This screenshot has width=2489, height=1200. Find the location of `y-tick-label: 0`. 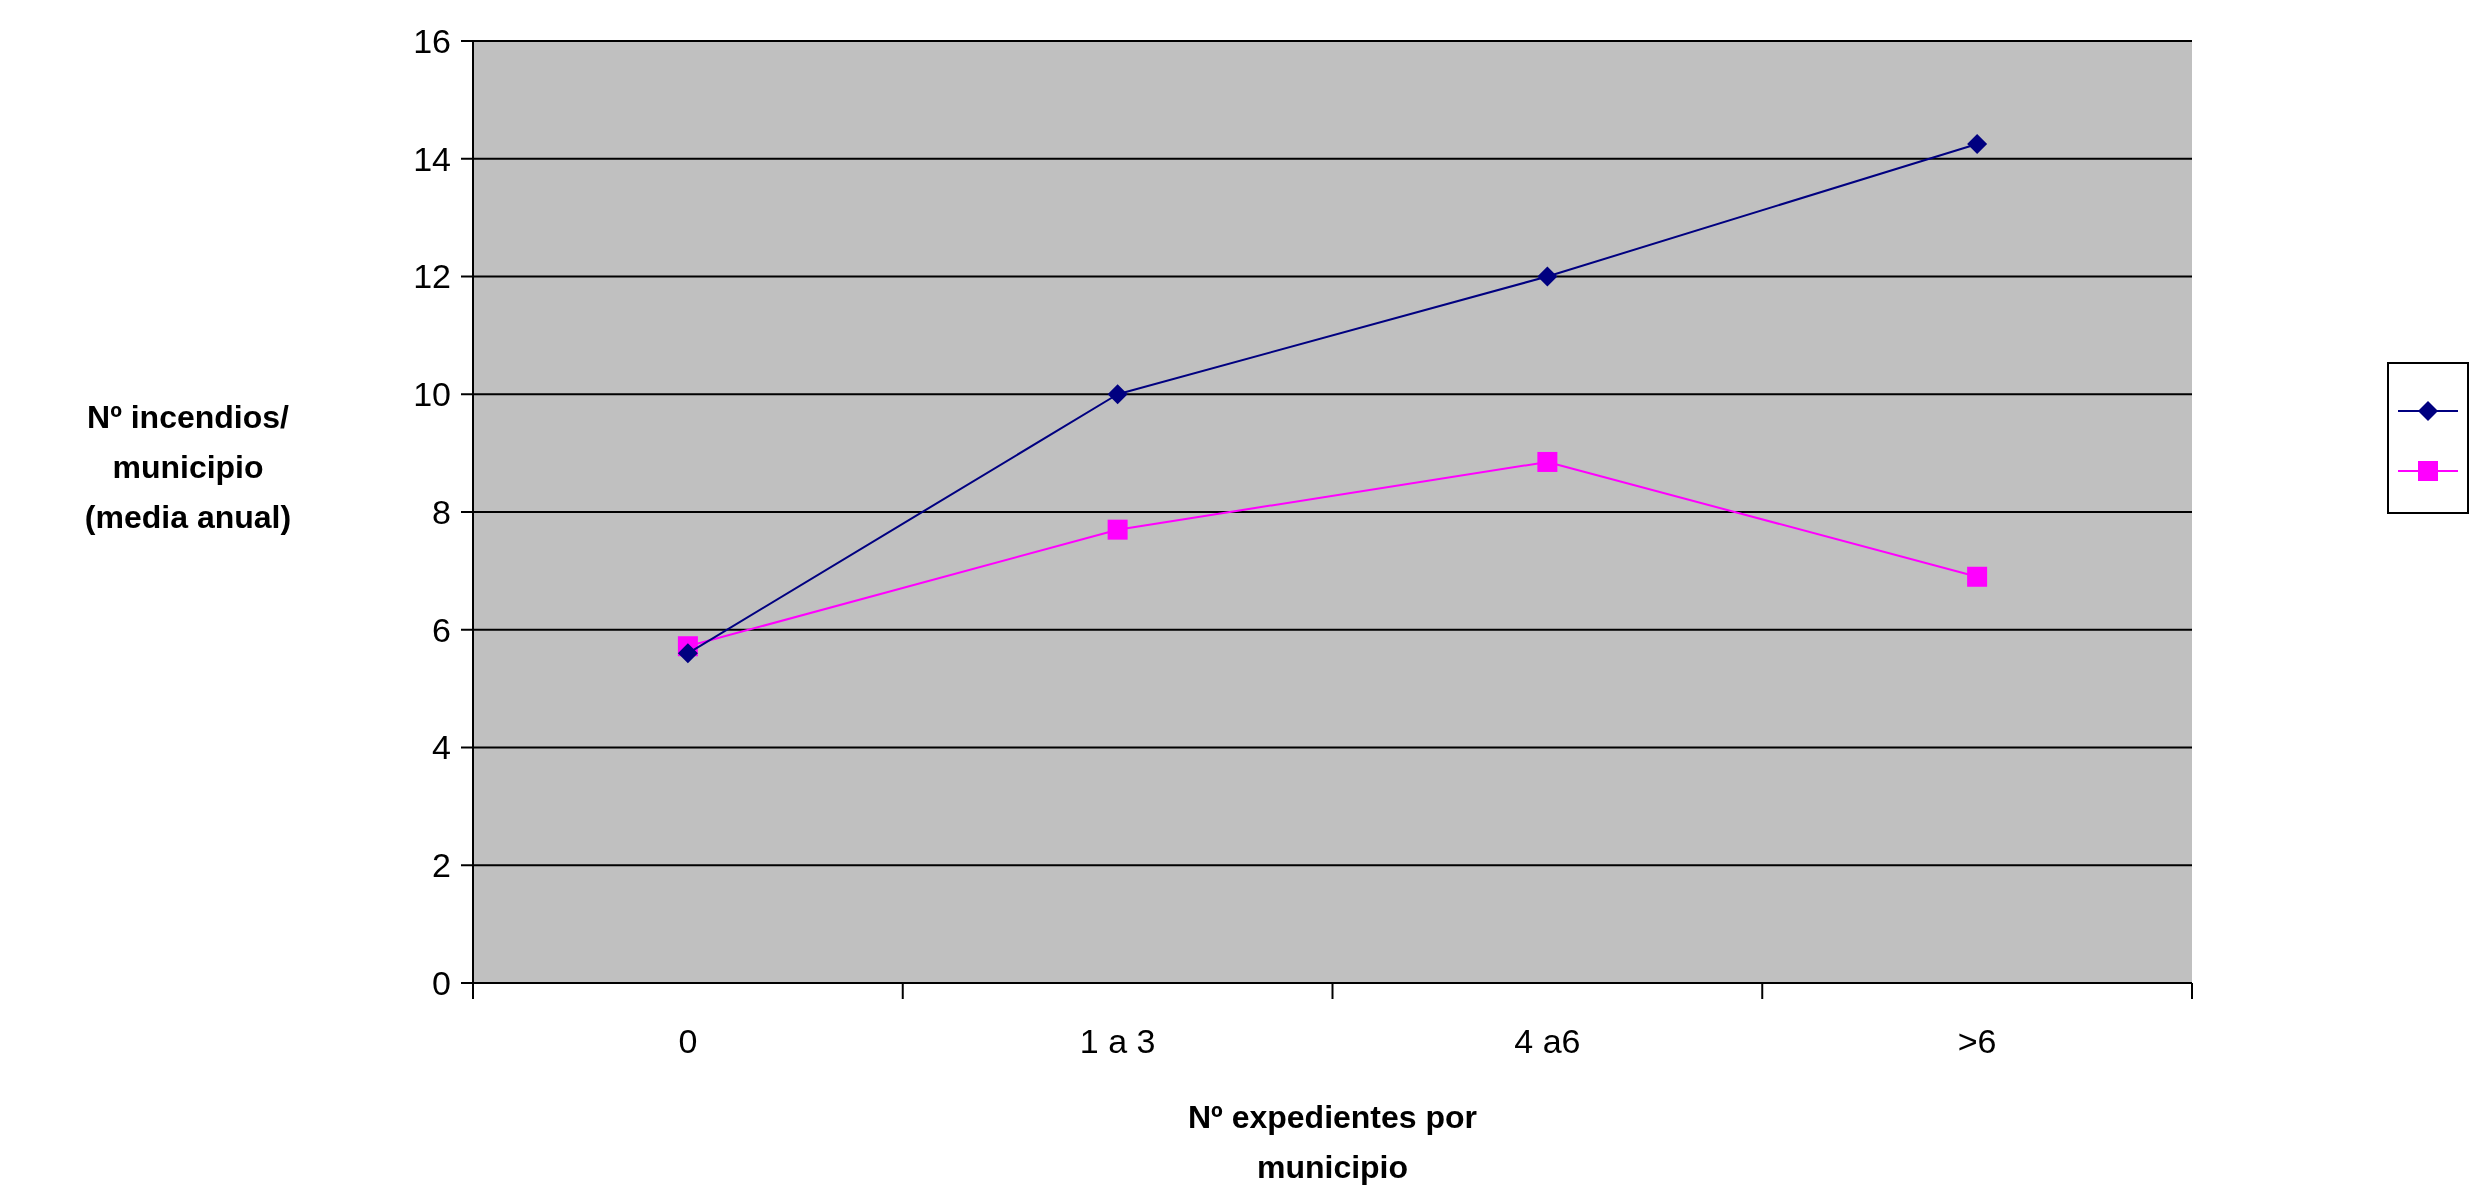

y-tick-label: 0 is located at coordinates (441, 982).